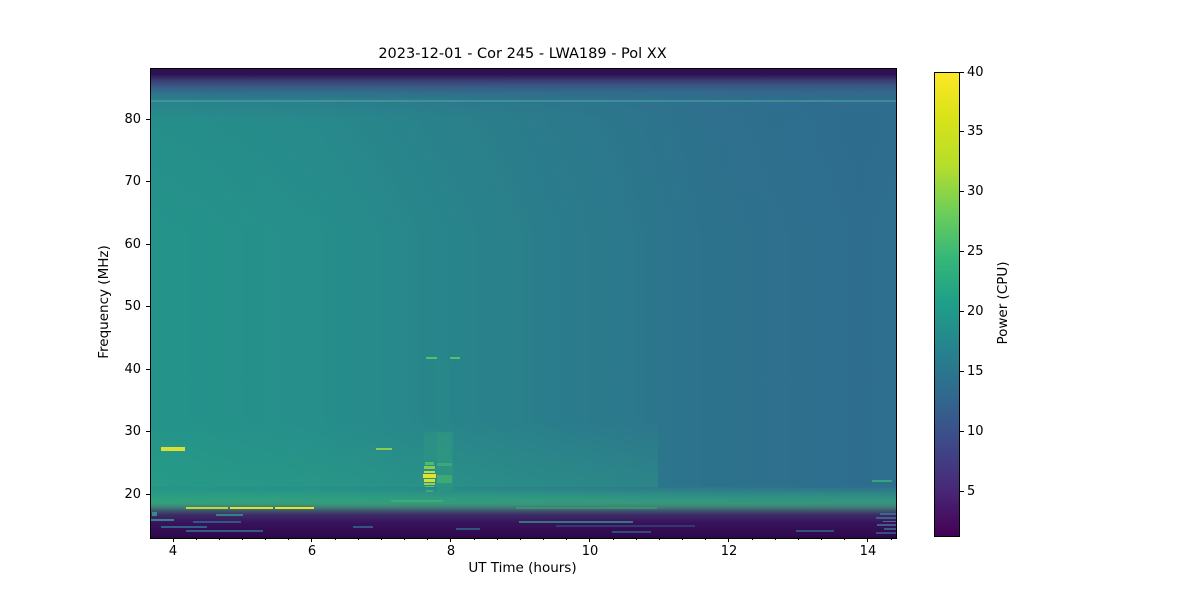 Image resolution: width=1200 pixels, height=600 pixels. I want to click on colorbar-tick-label: 15, so click(975, 372).